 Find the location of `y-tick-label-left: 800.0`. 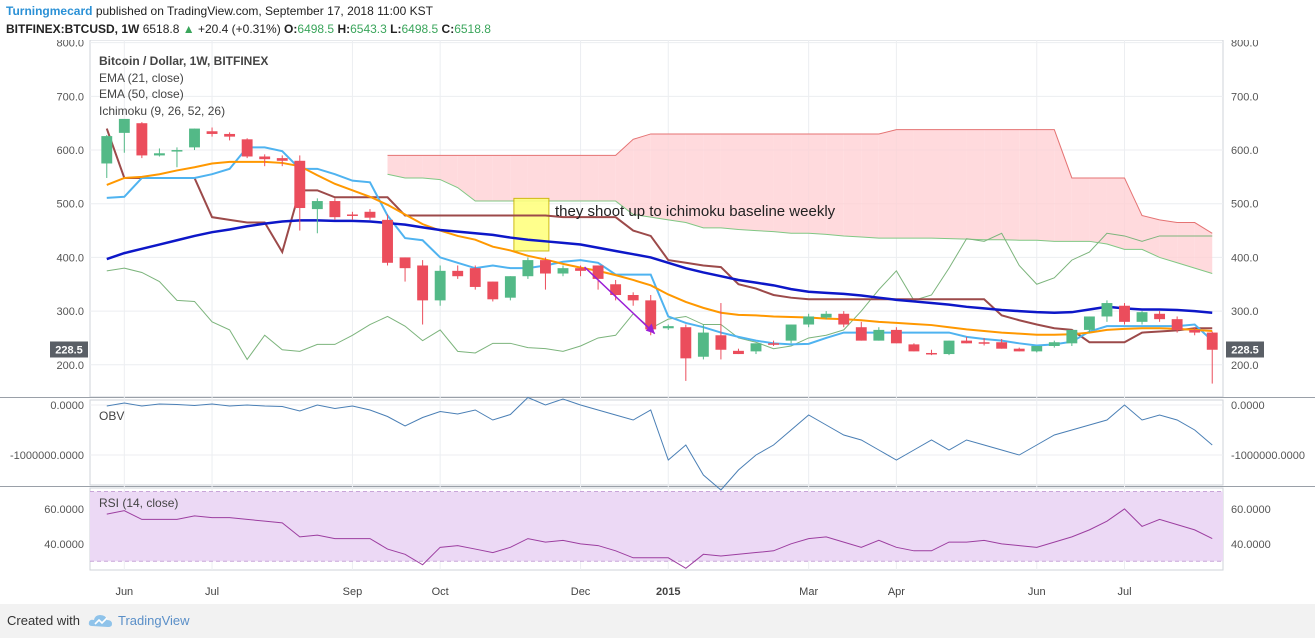

y-tick-label-left: 800.0 is located at coordinates (70, 45).